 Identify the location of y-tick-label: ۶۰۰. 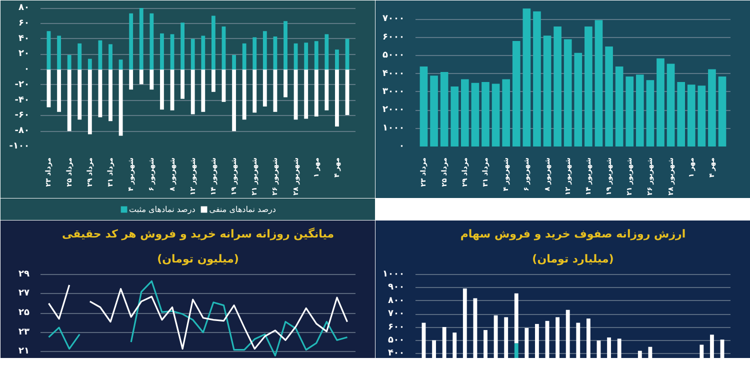
(396, 327).